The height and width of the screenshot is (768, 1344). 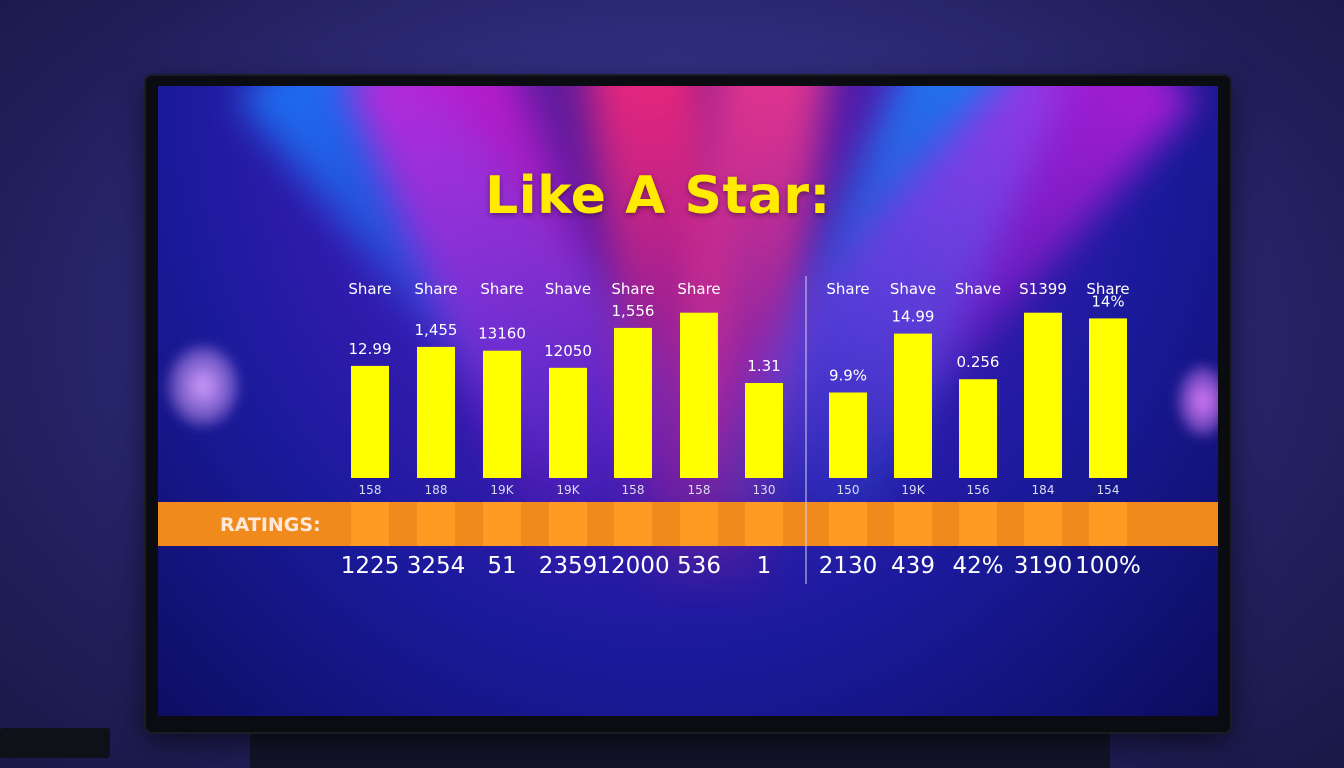 What do you see at coordinates (699, 566) in the screenshot?
I see `rating-value: 536` at bounding box center [699, 566].